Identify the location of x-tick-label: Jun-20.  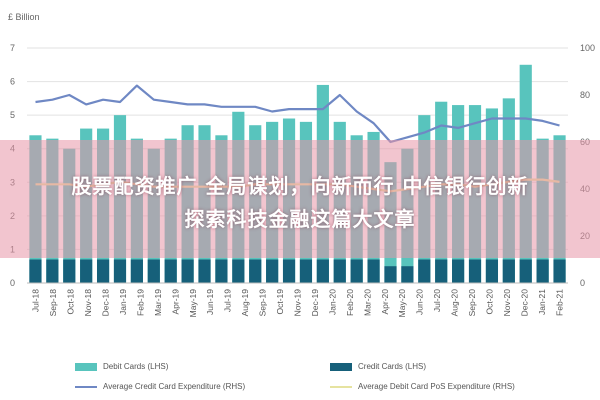
(420, 302).